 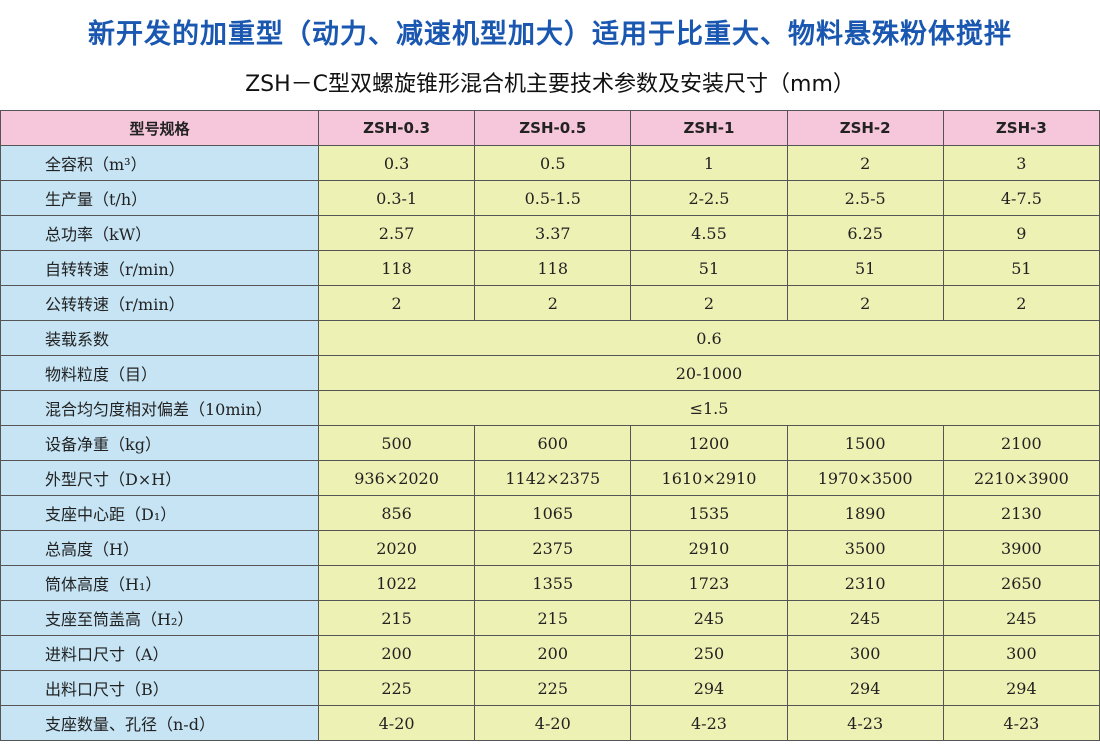 I want to click on table-row: 公转转速（r/min） 2 2 2 2 2, so click(x=550, y=303).